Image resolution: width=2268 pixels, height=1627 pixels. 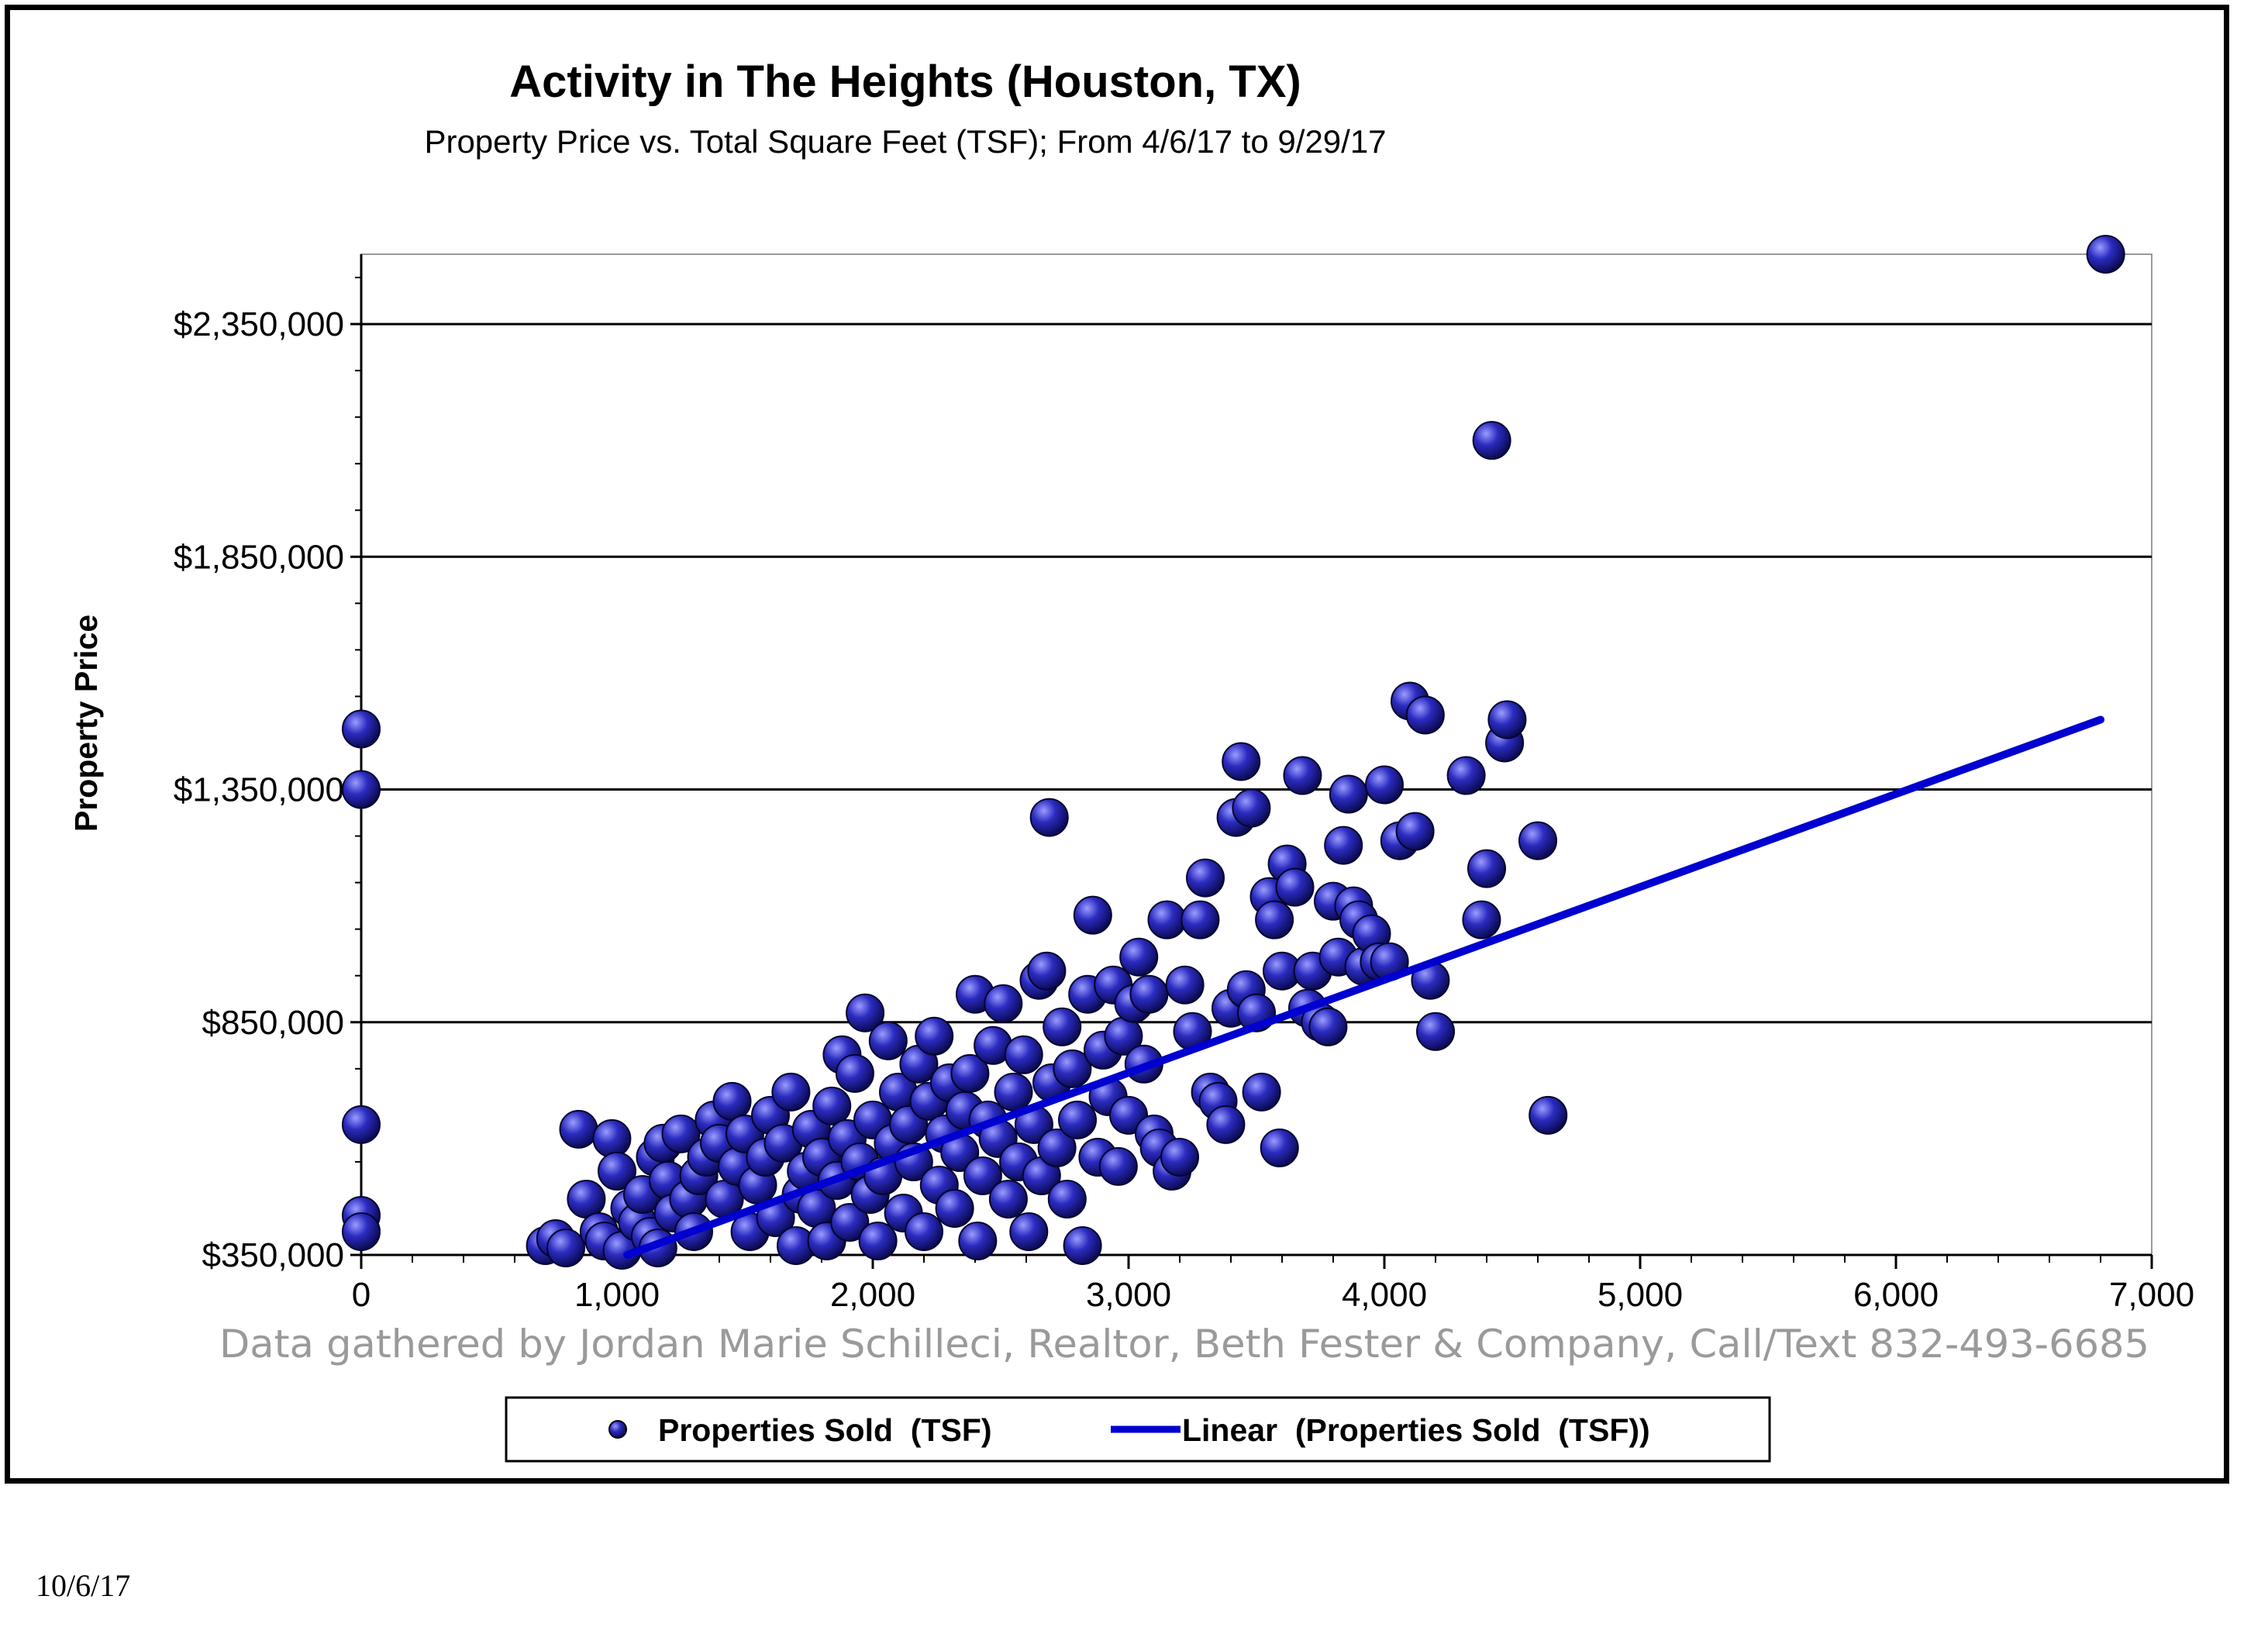 What do you see at coordinates (2151, 1295) in the screenshot?
I see `x-tick-label: 7,000` at bounding box center [2151, 1295].